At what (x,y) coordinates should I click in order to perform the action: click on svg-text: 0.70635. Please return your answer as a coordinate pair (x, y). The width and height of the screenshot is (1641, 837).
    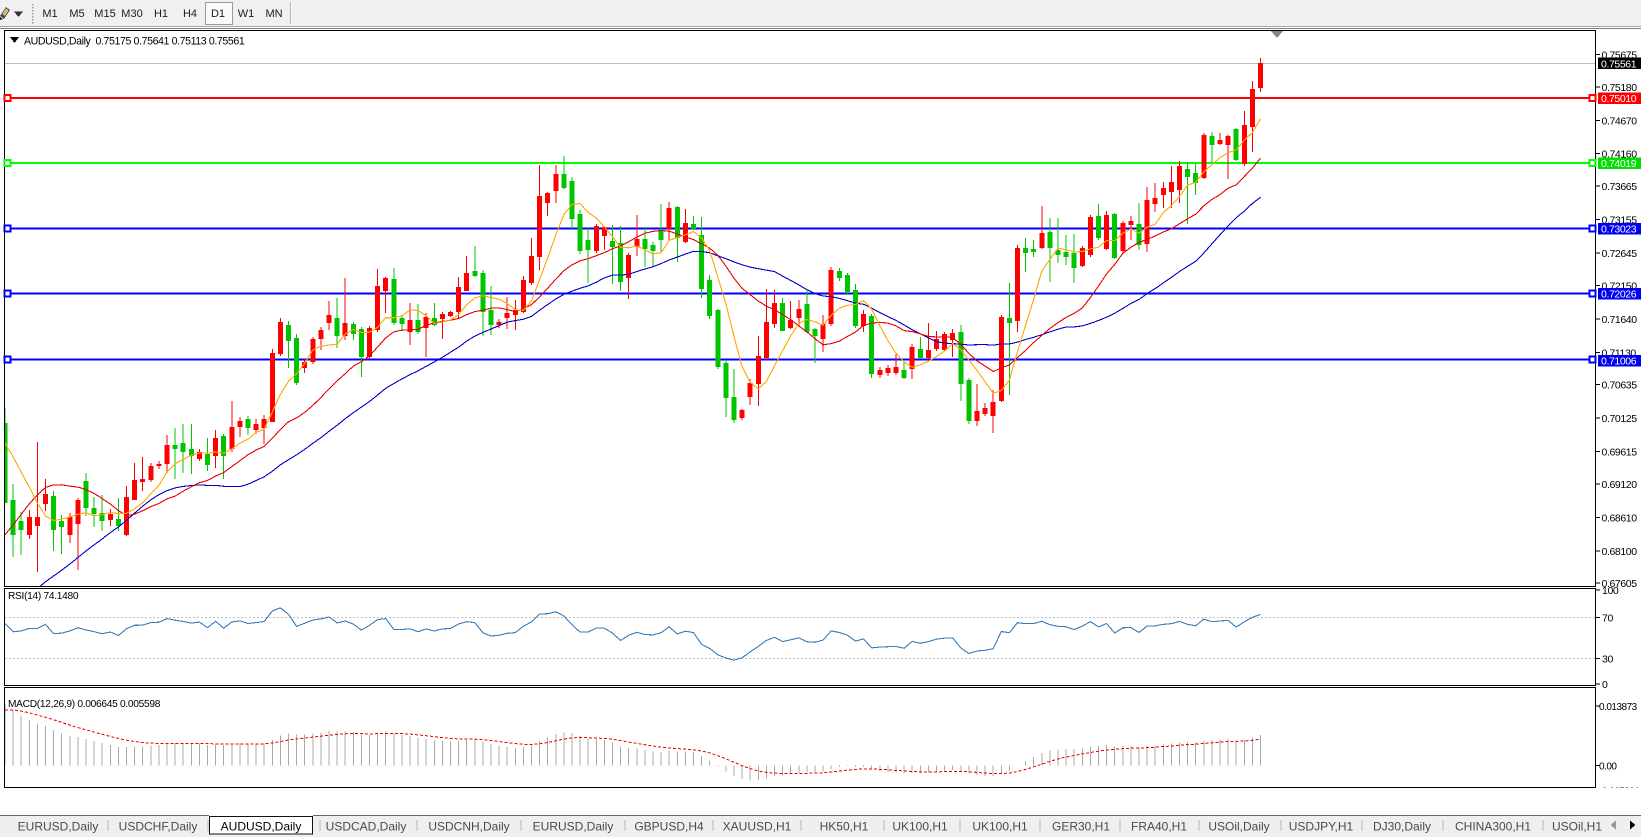
    Looking at the image, I should click on (1620, 386).